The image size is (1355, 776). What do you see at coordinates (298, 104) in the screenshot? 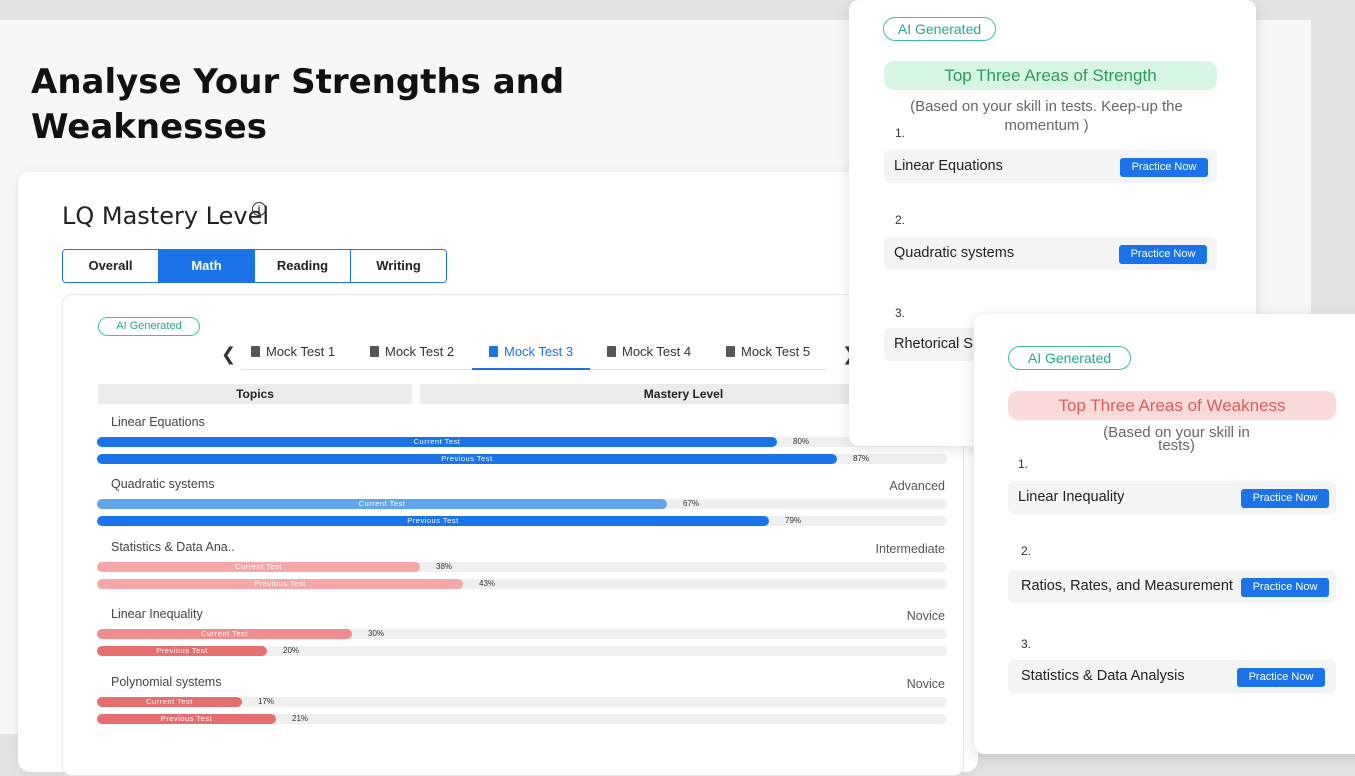
I see `page-headline: Analyse Your Strengths and Weaknesses` at bounding box center [298, 104].